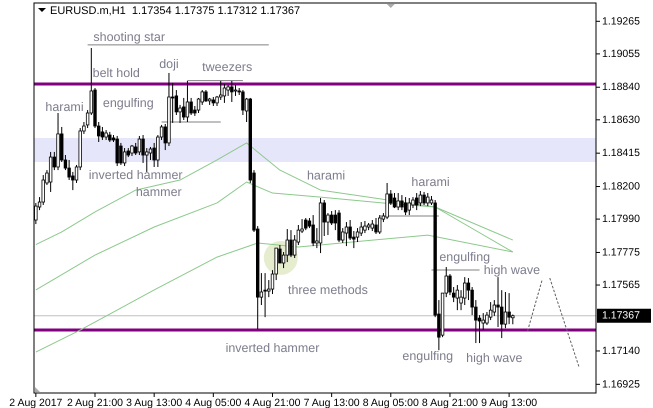 Image resolution: width=653 pixels, height=408 pixels. What do you see at coordinates (621, 120) in the screenshot?
I see `y-tick-label: 1.18630` at bounding box center [621, 120].